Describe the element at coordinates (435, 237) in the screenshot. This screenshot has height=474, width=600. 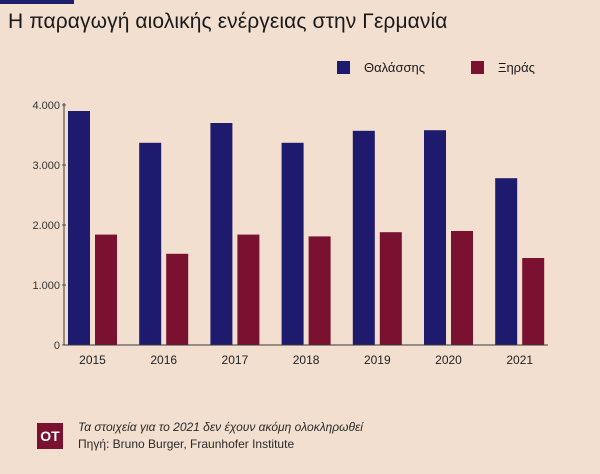
I see `bar-offshore-2020` at that location.